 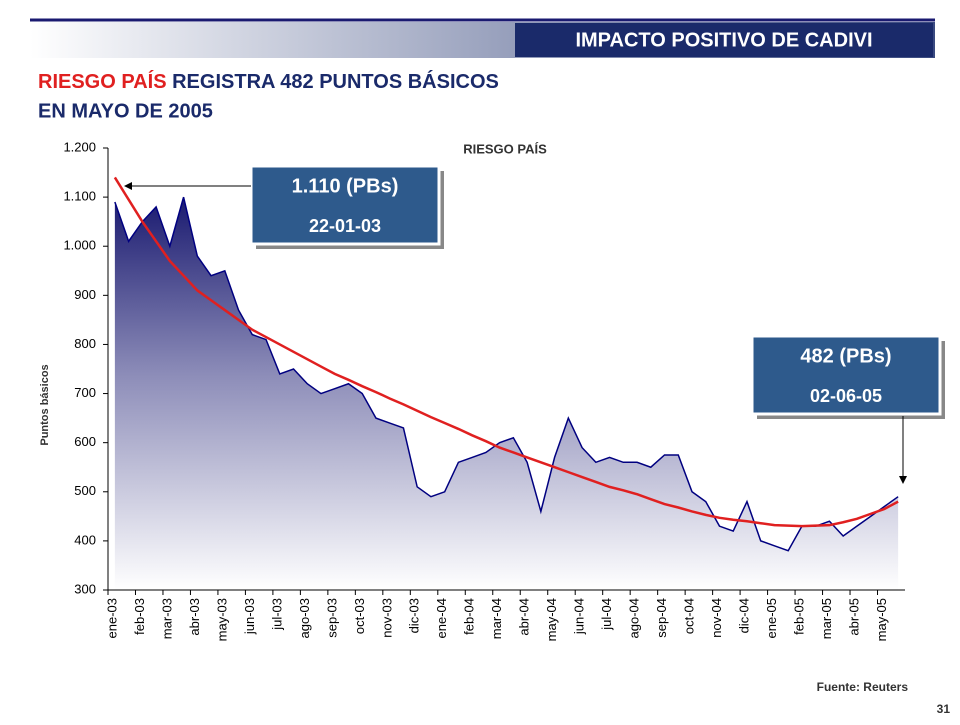 What do you see at coordinates (85, 343) in the screenshot?
I see `y-tick-label: 800` at bounding box center [85, 343].